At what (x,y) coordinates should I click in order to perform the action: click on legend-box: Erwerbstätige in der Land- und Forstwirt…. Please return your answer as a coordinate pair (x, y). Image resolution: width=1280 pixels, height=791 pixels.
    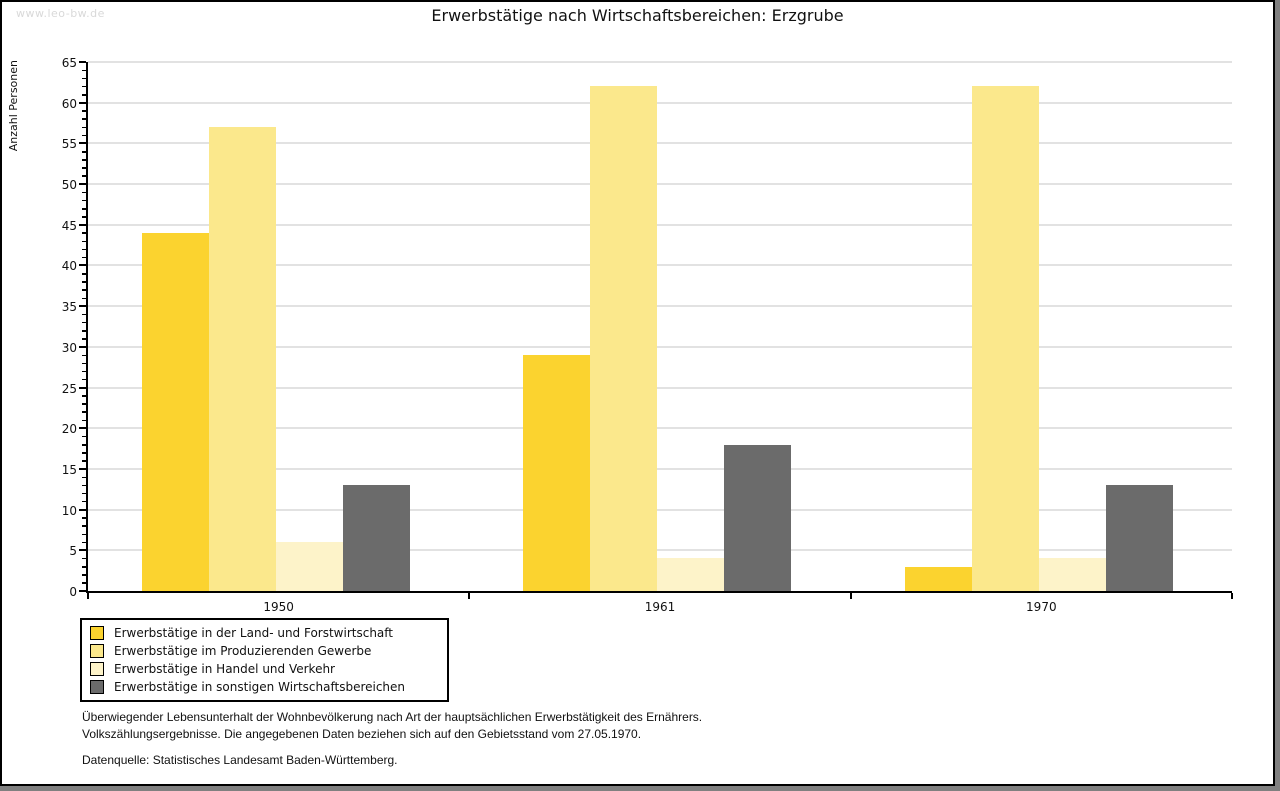
    Looking at the image, I should click on (264, 660).